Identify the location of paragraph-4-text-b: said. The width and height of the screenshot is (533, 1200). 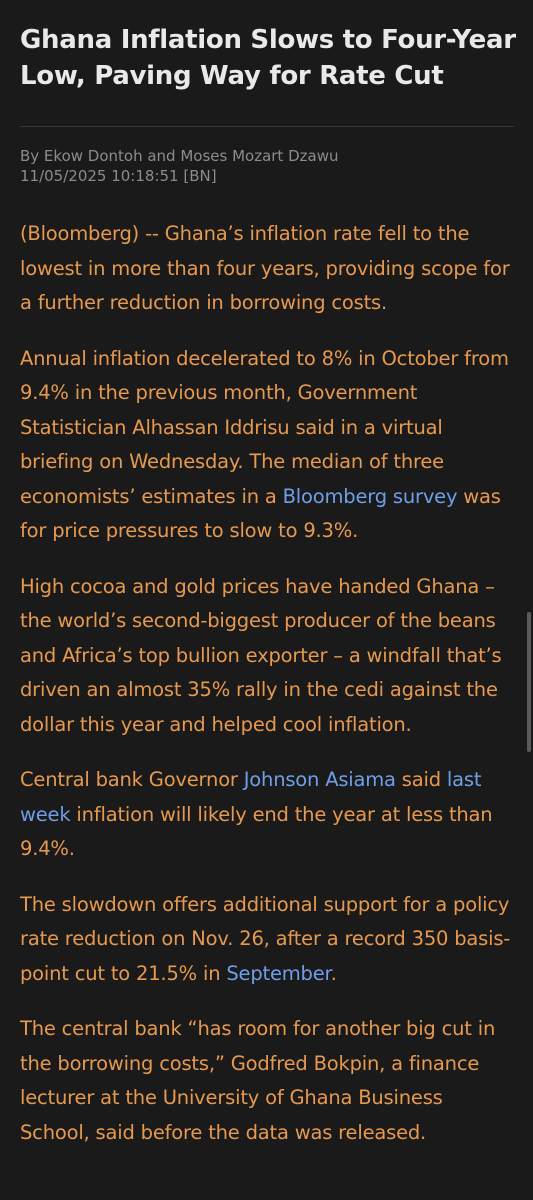
(421, 779).